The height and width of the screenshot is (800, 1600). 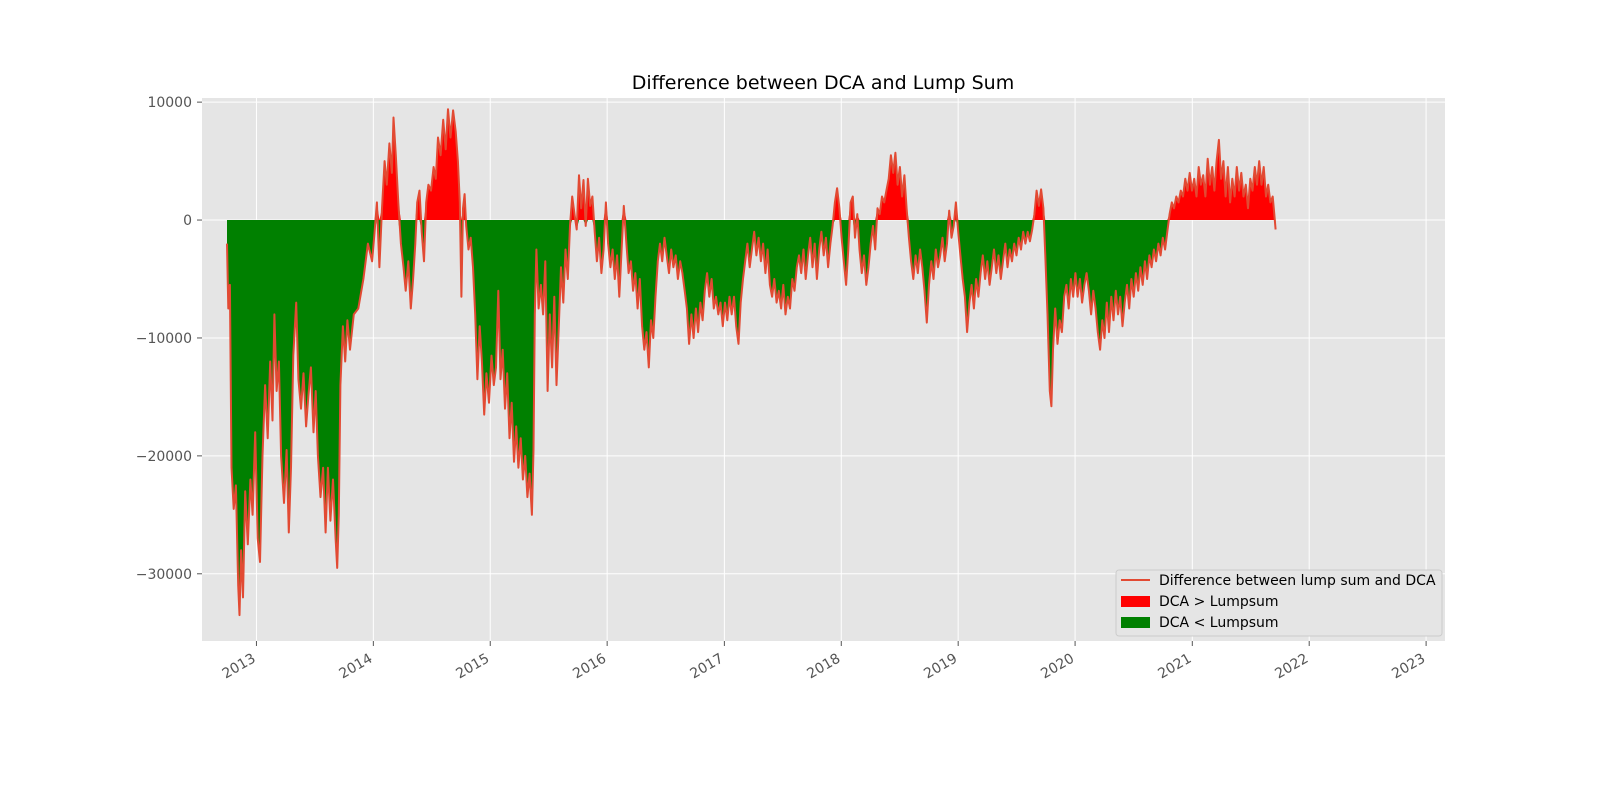 I want to click on chart-title: Difference between DCA and Lump Sum, so click(x=823, y=83).